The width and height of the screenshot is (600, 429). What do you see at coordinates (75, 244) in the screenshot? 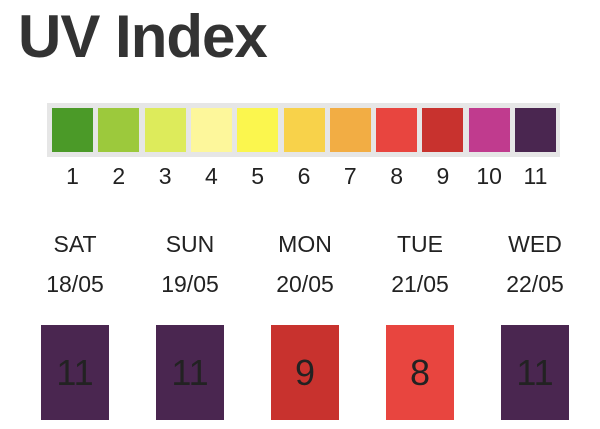
I see `day-name: SAT` at bounding box center [75, 244].